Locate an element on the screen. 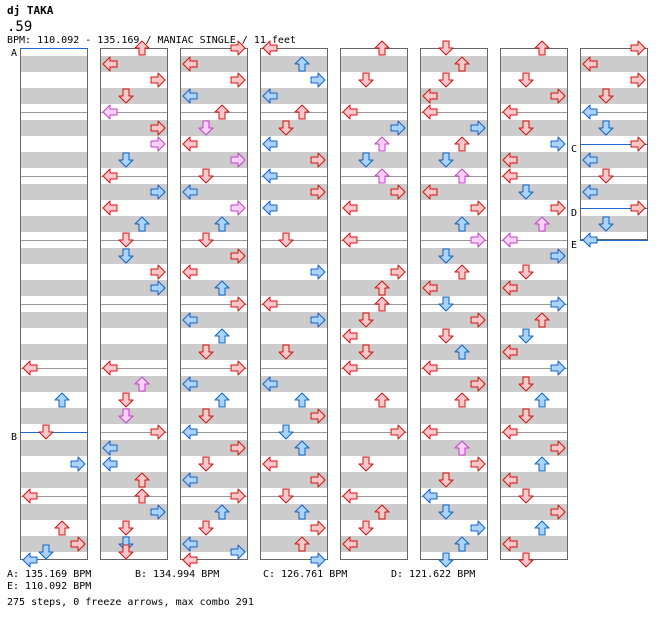 This screenshot has width=672, height=632. bpm-marker-label: D is located at coordinates (574, 213).